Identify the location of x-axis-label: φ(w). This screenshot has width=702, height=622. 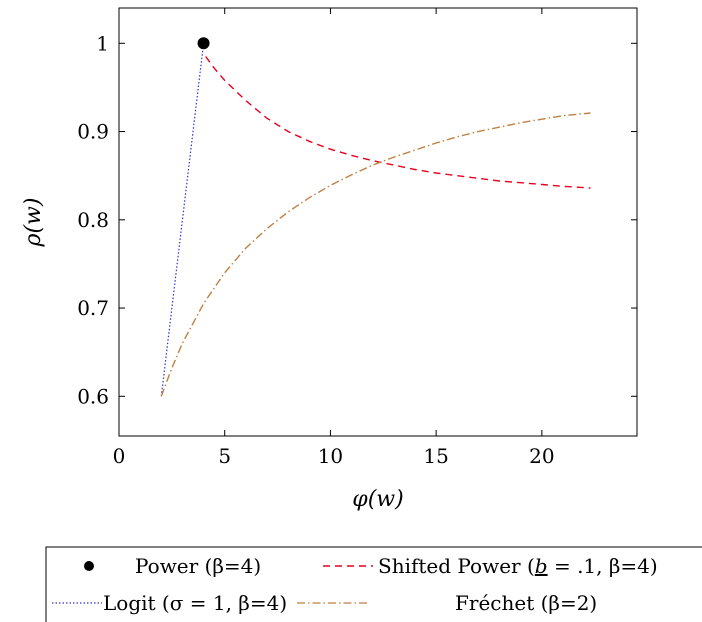
(377, 499).